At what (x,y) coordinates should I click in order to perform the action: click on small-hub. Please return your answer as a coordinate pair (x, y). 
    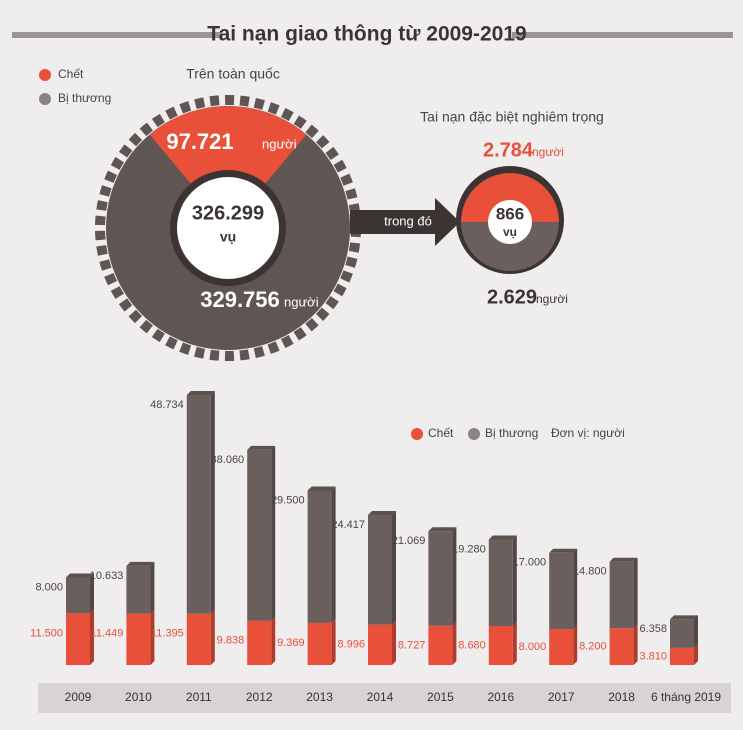
    Looking at the image, I should click on (510, 222).